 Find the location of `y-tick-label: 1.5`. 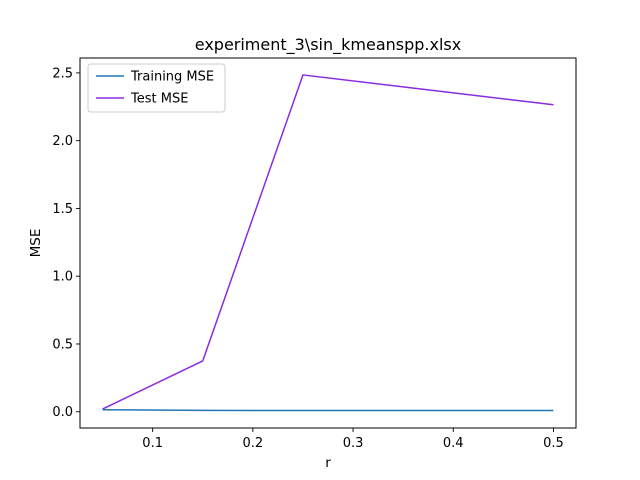

y-tick-label: 1.5 is located at coordinates (62, 209).